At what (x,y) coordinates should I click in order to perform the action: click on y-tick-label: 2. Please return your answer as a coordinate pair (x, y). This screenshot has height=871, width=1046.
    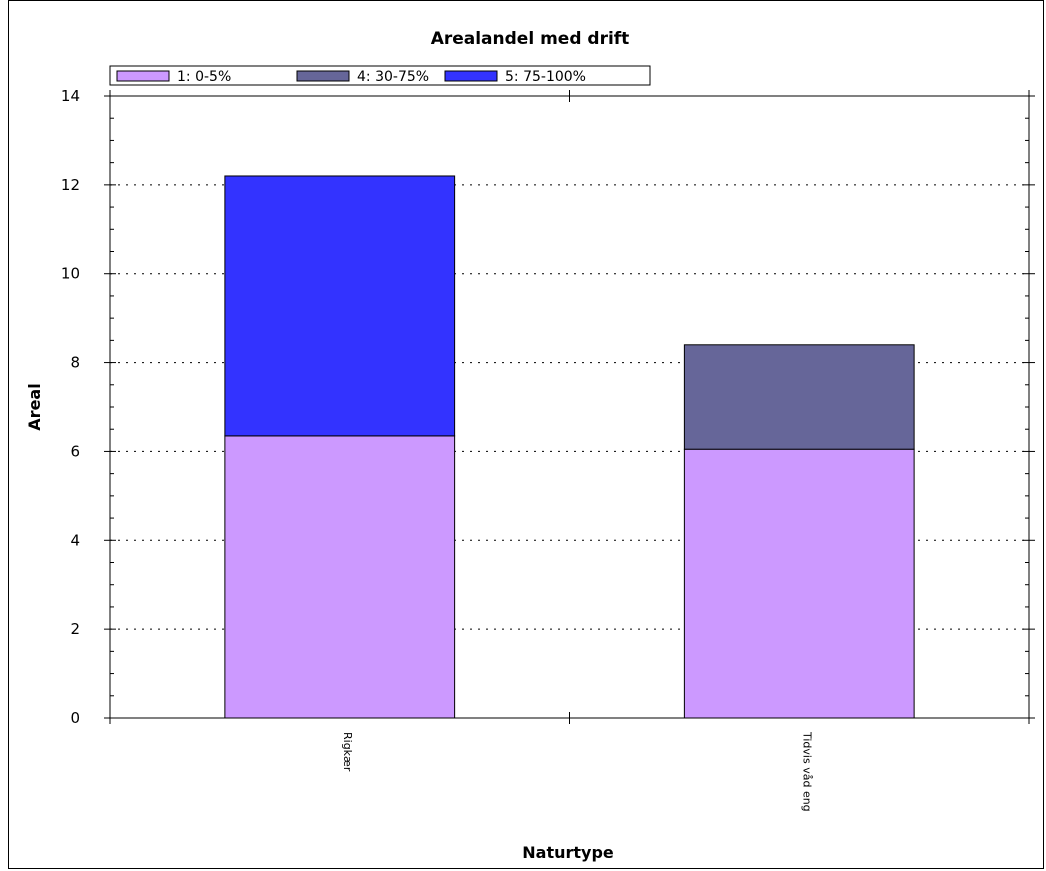
    Looking at the image, I should click on (75, 629).